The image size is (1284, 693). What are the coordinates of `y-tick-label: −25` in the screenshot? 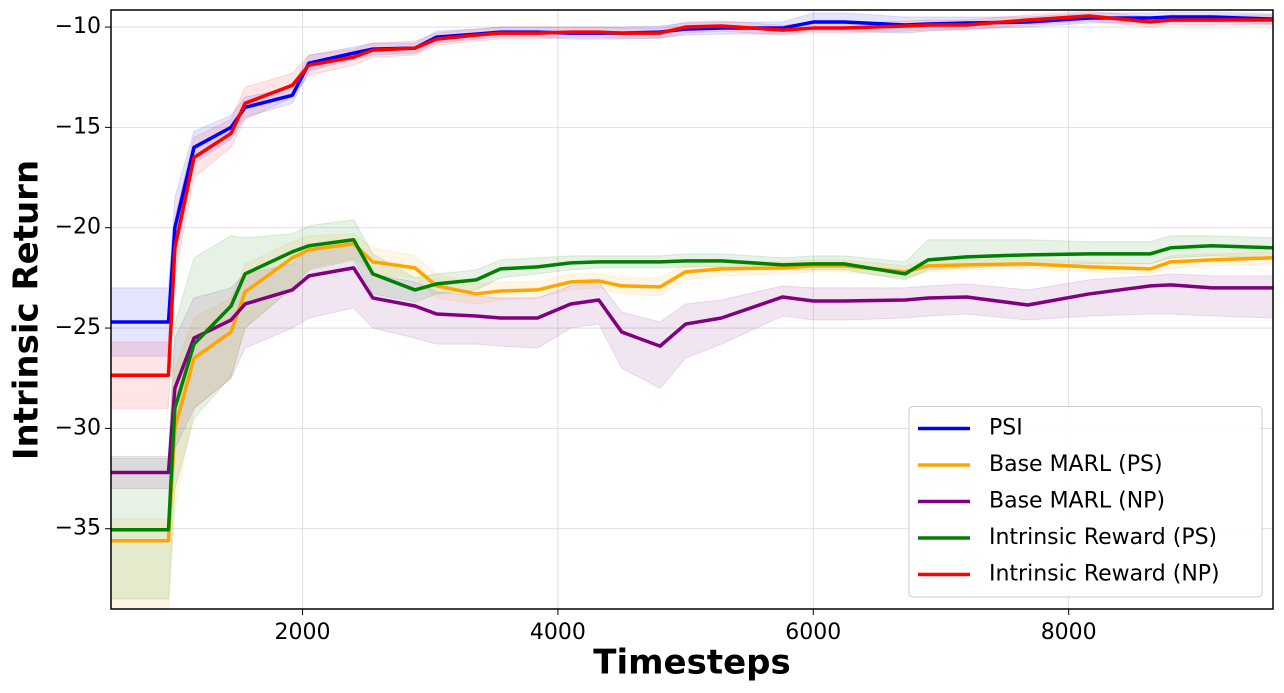 It's located at (78, 327).